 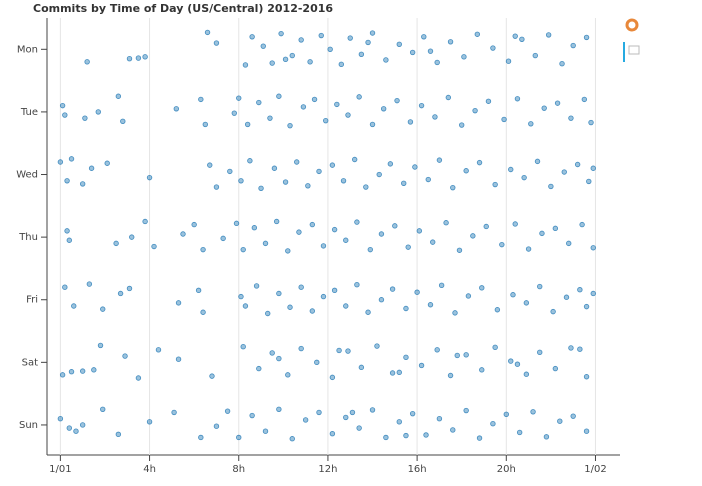 I want to click on y-tick-label: Wed, so click(x=27, y=175).